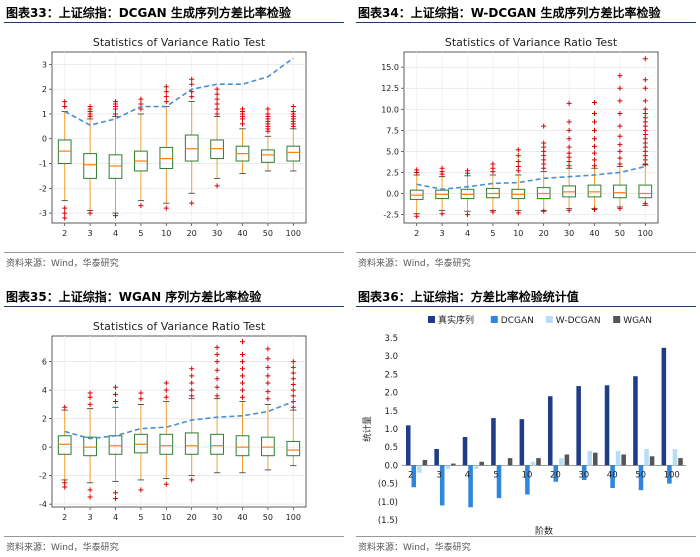 The width and height of the screenshot is (700, 557). Describe the element at coordinates (645, 233) in the screenshot. I see `x-tick-label: 100` at that location.